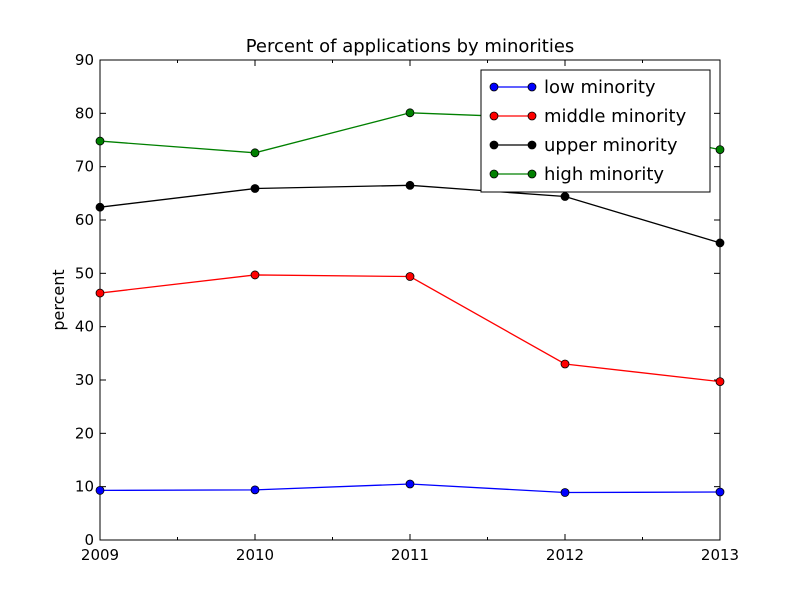 This screenshot has width=800, height=605. What do you see at coordinates (84, 327) in the screenshot?
I see `y-tick-label: 40` at bounding box center [84, 327].